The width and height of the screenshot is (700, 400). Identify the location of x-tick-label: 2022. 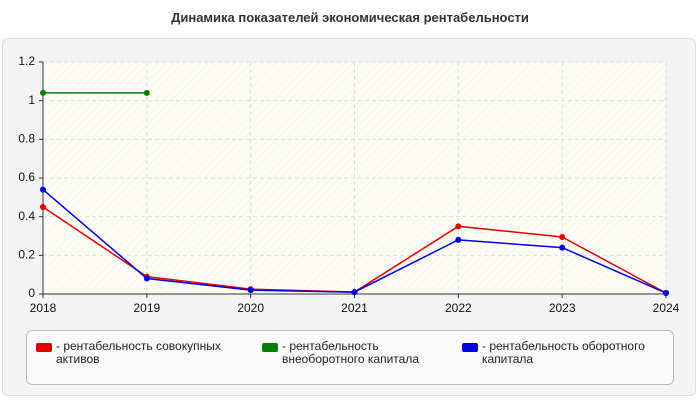
(458, 308).